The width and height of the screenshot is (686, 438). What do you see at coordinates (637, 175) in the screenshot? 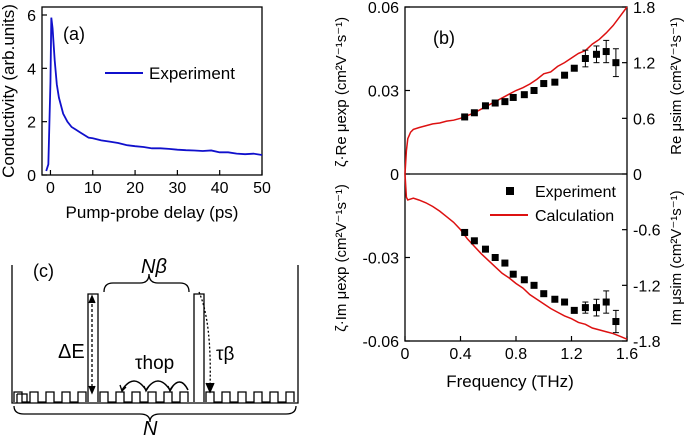
I see `panel-b-right-tick-label: 0` at bounding box center [637, 175].